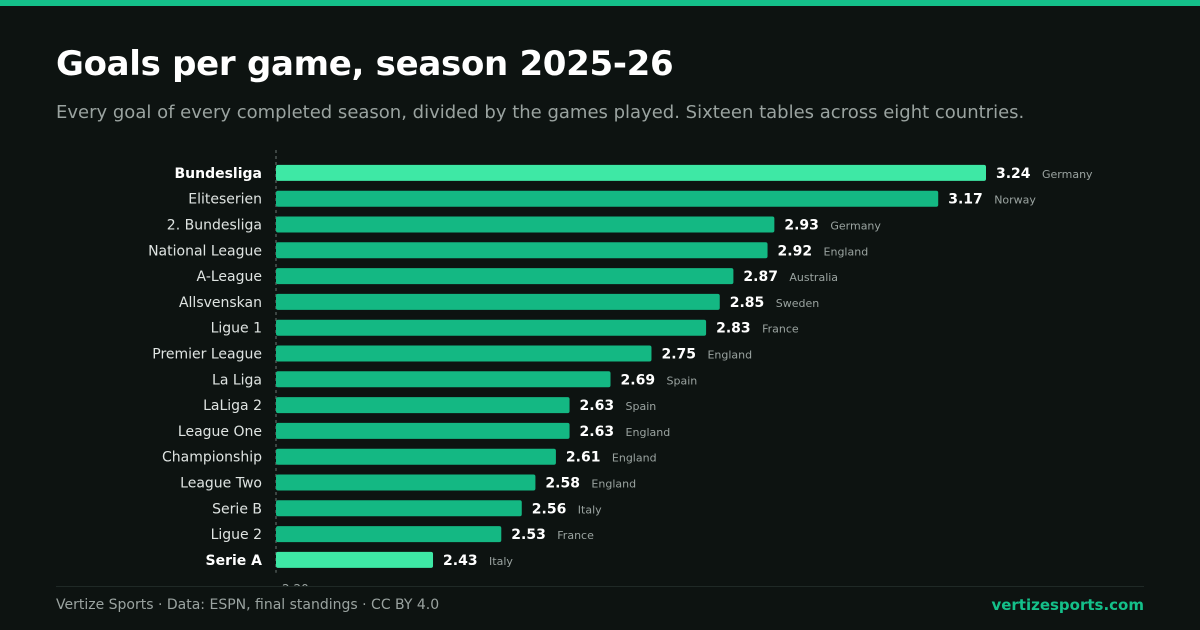  Describe the element at coordinates (236, 329) in the screenshot. I see `category-label: Ligue 1` at that location.